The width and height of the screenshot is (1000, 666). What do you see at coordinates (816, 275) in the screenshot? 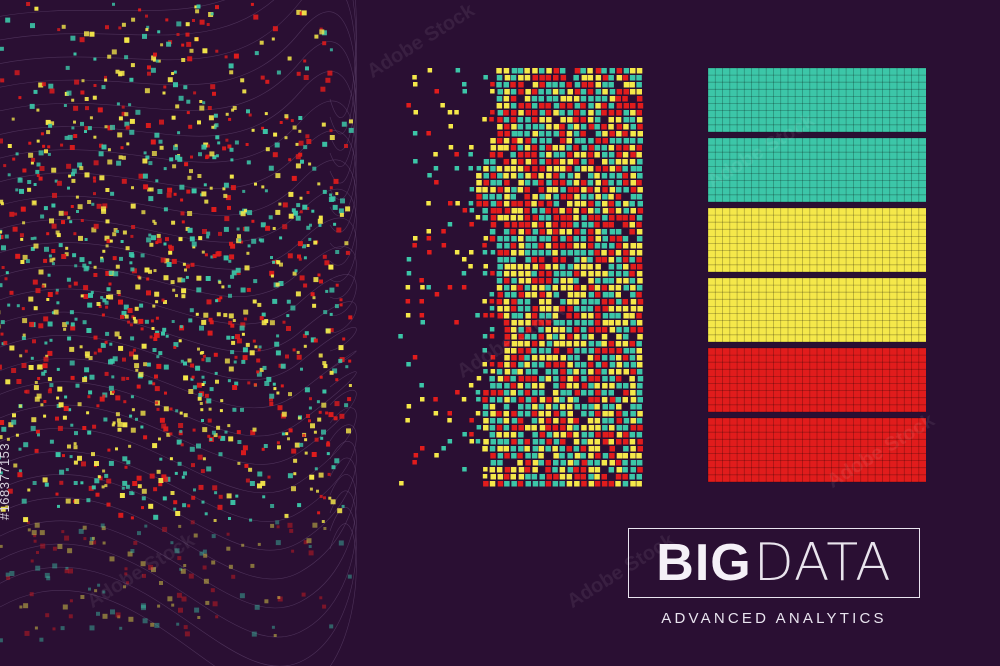
I see `grid-bar-stack` at bounding box center [816, 275].